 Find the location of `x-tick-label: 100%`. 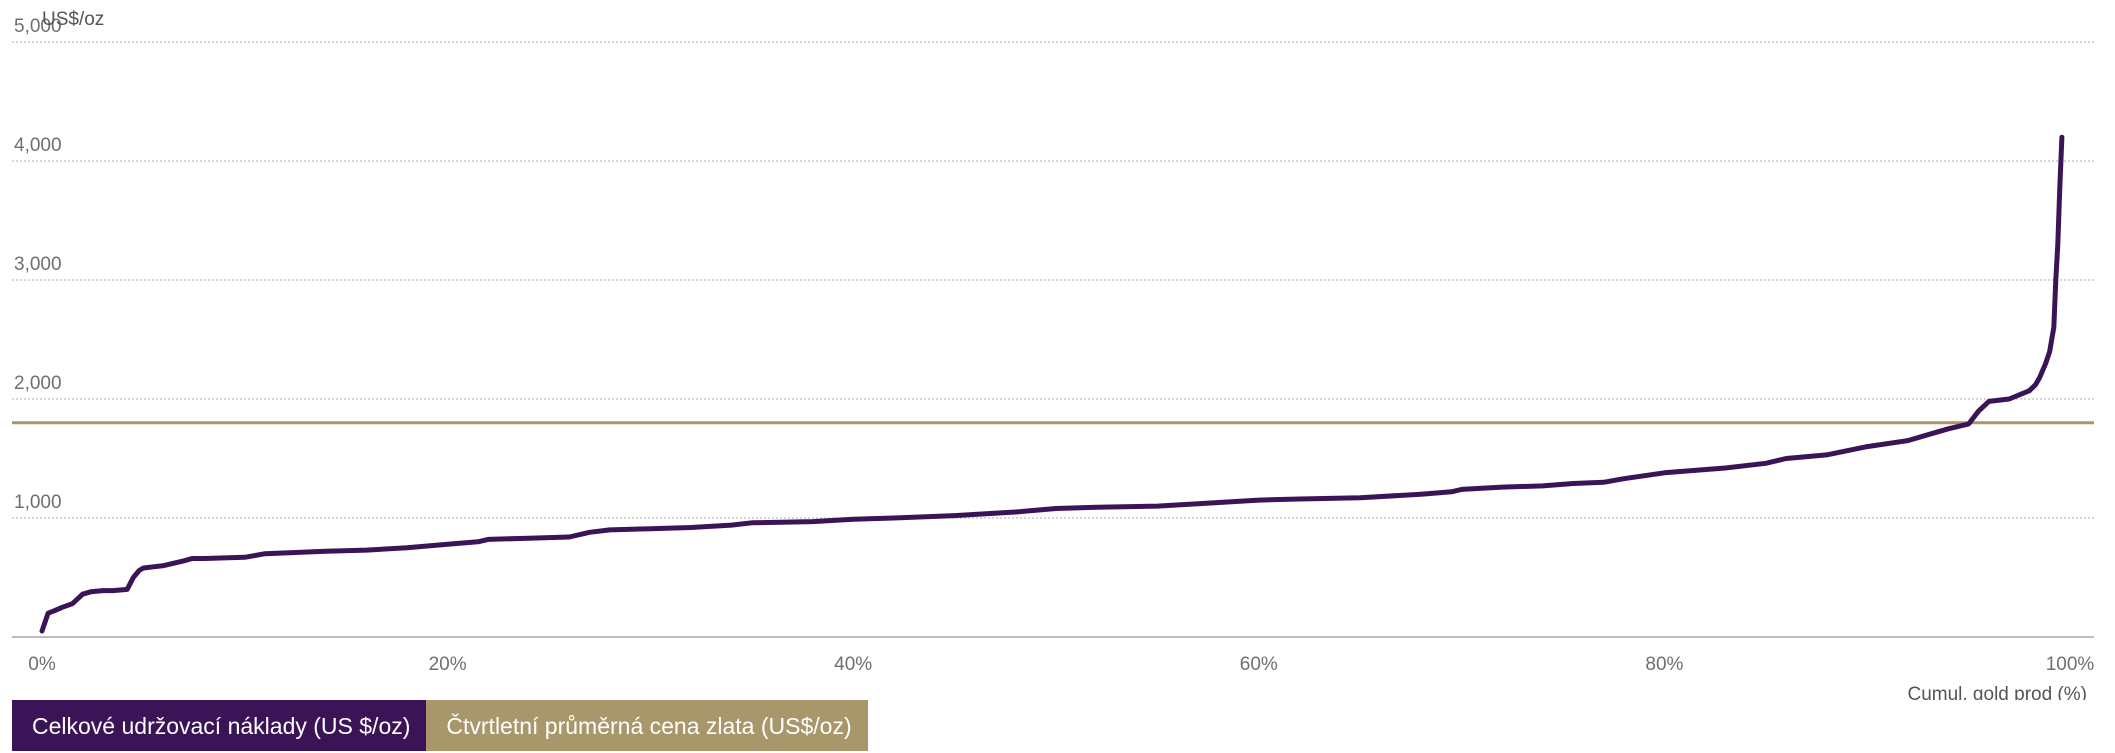

x-tick-label: 100% is located at coordinates (2070, 664).